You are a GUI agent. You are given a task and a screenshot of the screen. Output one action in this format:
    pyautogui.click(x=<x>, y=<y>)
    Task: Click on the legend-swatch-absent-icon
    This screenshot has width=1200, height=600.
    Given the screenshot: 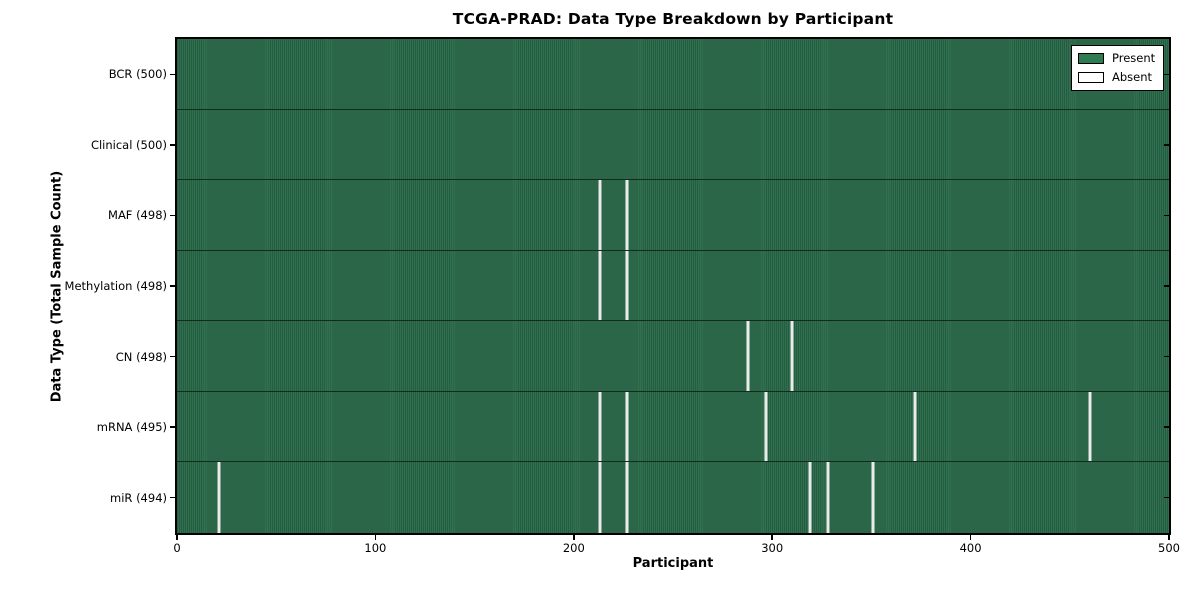 What is the action you would take?
    pyautogui.click(x=1091, y=77)
    